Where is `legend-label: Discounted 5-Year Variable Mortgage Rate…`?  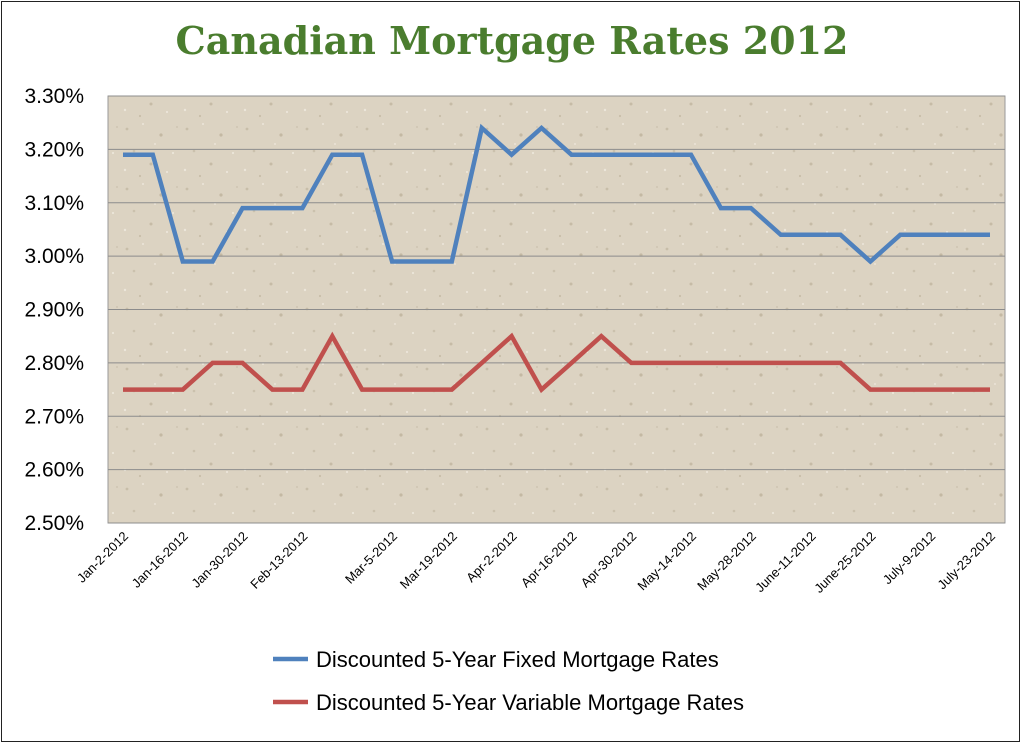 legend-label: Discounted 5-Year Variable Mortgage Rate… is located at coordinates (530, 702).